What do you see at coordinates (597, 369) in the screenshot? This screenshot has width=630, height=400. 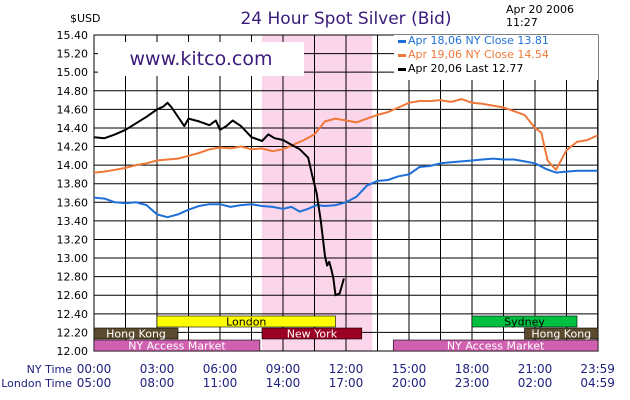 I see `x-tick-label-ny: 23:59` at bounding box center [597, 369].